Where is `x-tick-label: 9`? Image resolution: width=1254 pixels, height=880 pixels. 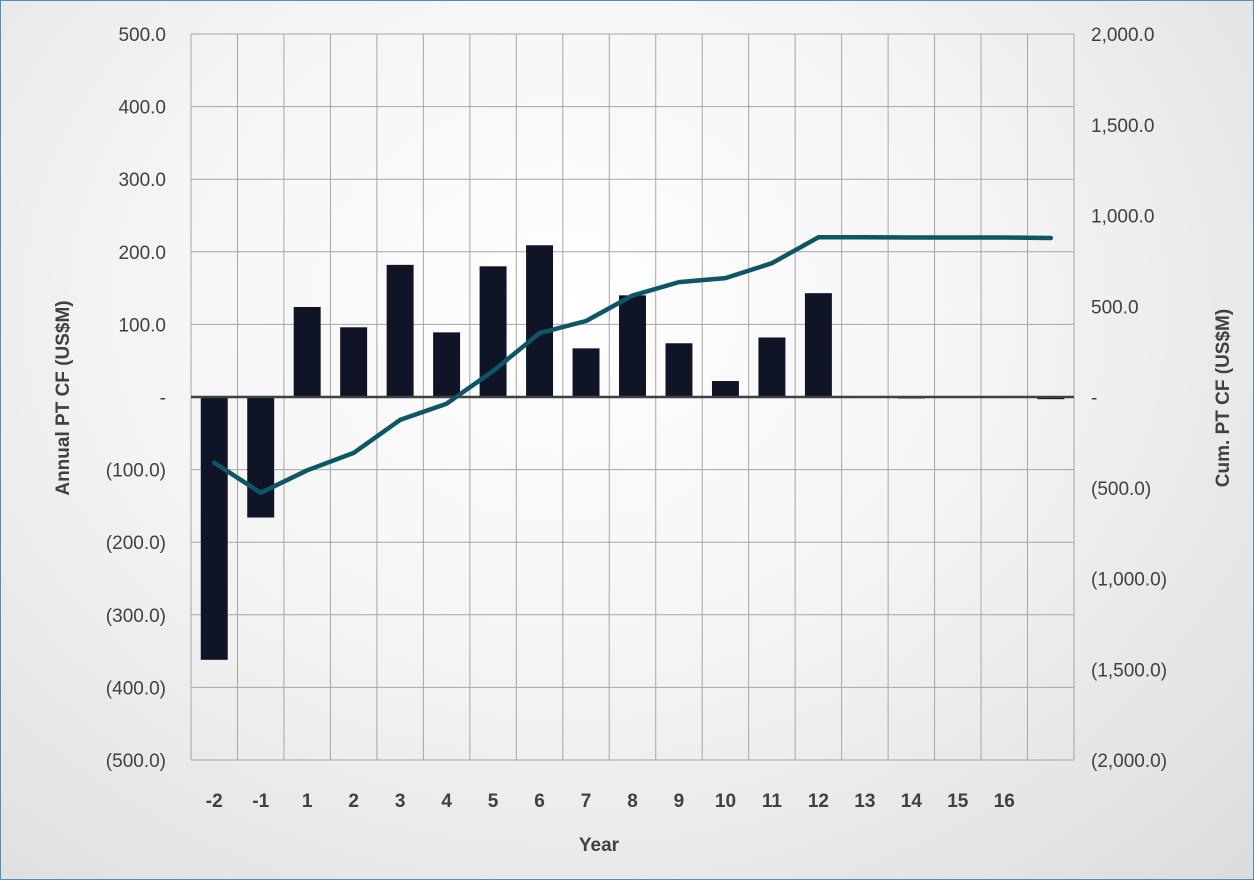
x-tick-label: 9 is located at coordinates (679, 801).